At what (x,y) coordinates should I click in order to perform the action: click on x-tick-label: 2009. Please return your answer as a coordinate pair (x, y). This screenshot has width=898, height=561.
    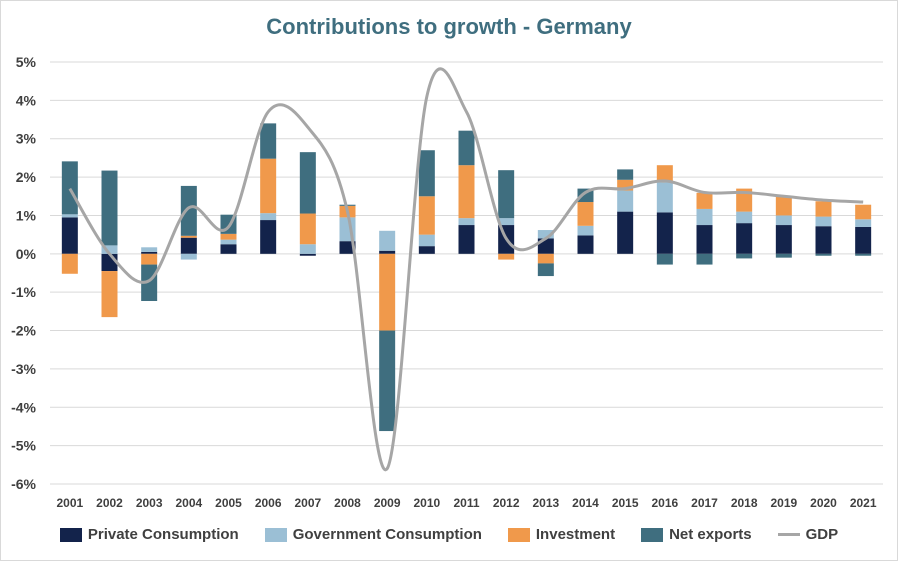
    Looking at the image, I should click on (387, 503).